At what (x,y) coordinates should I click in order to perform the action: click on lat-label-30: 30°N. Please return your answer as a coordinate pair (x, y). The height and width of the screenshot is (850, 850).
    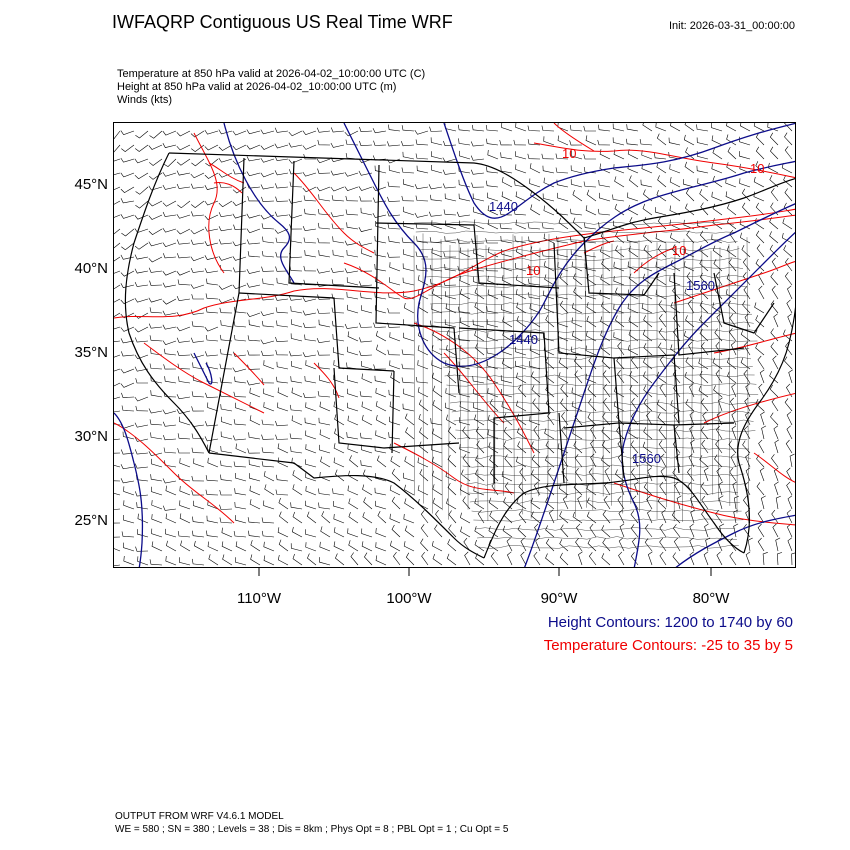
    Looking at the image, I should click on (91, 436).